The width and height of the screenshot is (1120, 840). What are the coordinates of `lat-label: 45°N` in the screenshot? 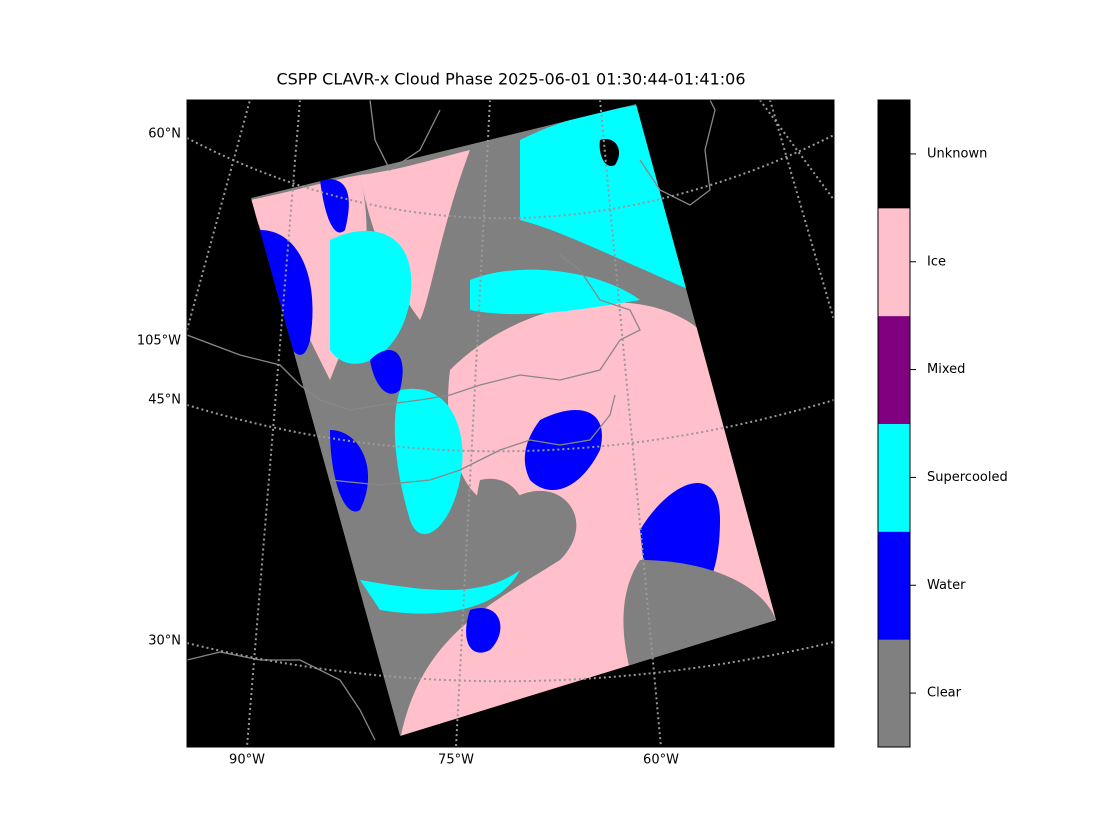 It's located at (164, 400).